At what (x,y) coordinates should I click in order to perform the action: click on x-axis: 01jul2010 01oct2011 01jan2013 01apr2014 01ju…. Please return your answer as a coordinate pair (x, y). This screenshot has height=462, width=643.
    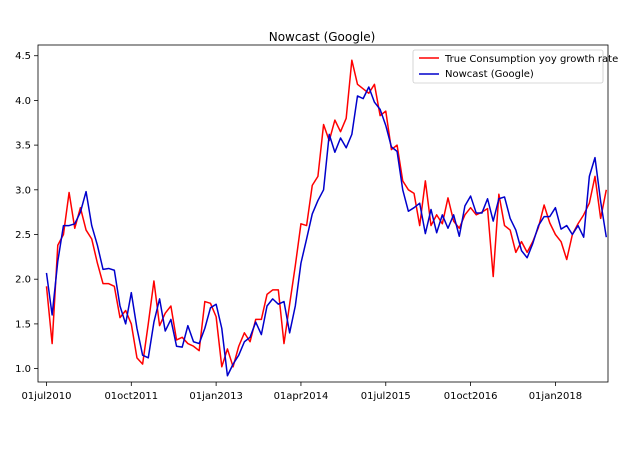
    Looking at the image, I should click on (301, 392).